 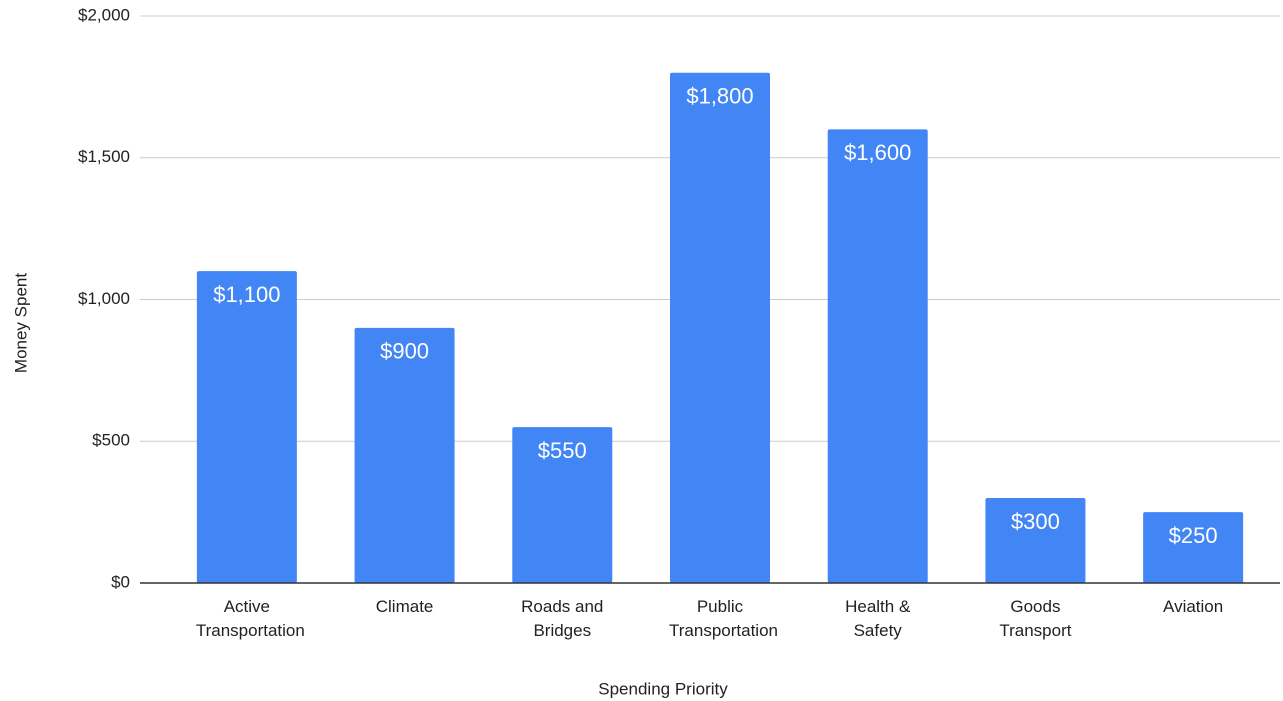 I want to click on value-label: $900, so click(x=404, y=351).